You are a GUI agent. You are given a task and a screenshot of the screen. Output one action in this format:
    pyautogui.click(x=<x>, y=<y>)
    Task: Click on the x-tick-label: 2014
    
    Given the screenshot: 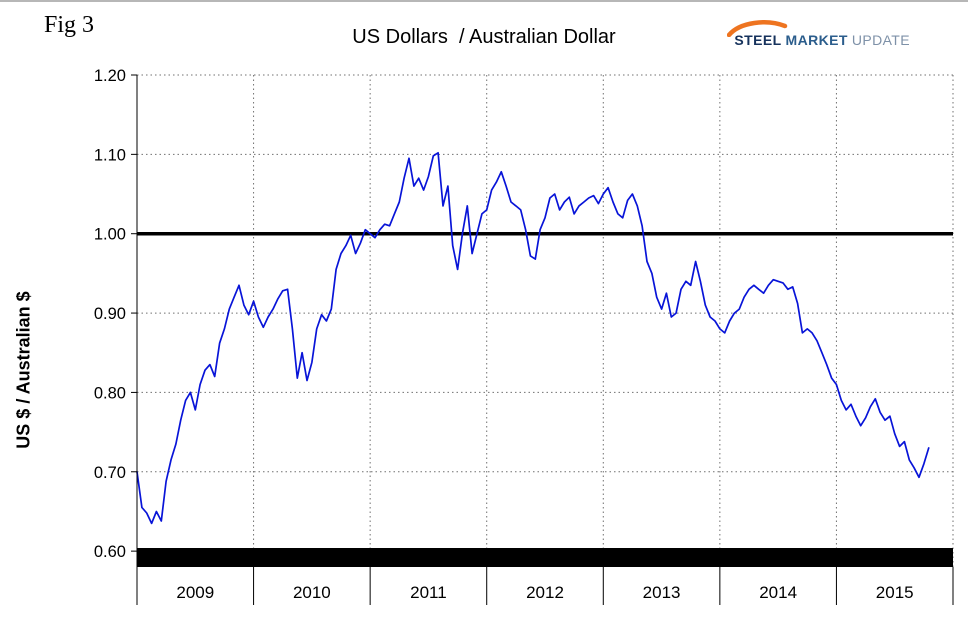 What is the action you would take?
    pyautogui.click(x=778, y=592)
    